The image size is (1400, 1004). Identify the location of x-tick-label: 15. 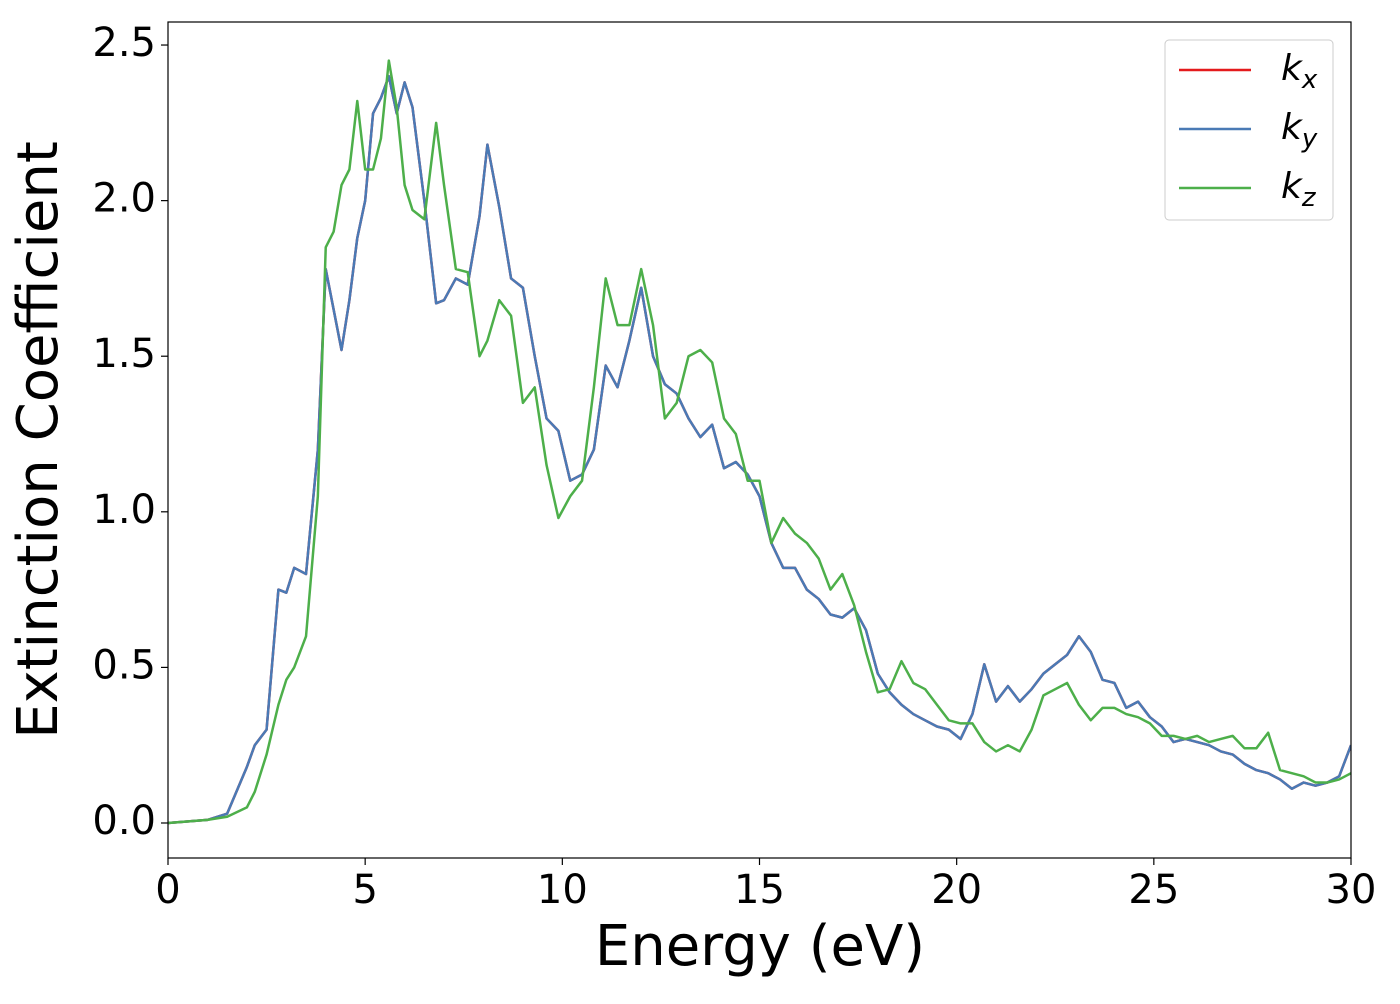
(759, 890).